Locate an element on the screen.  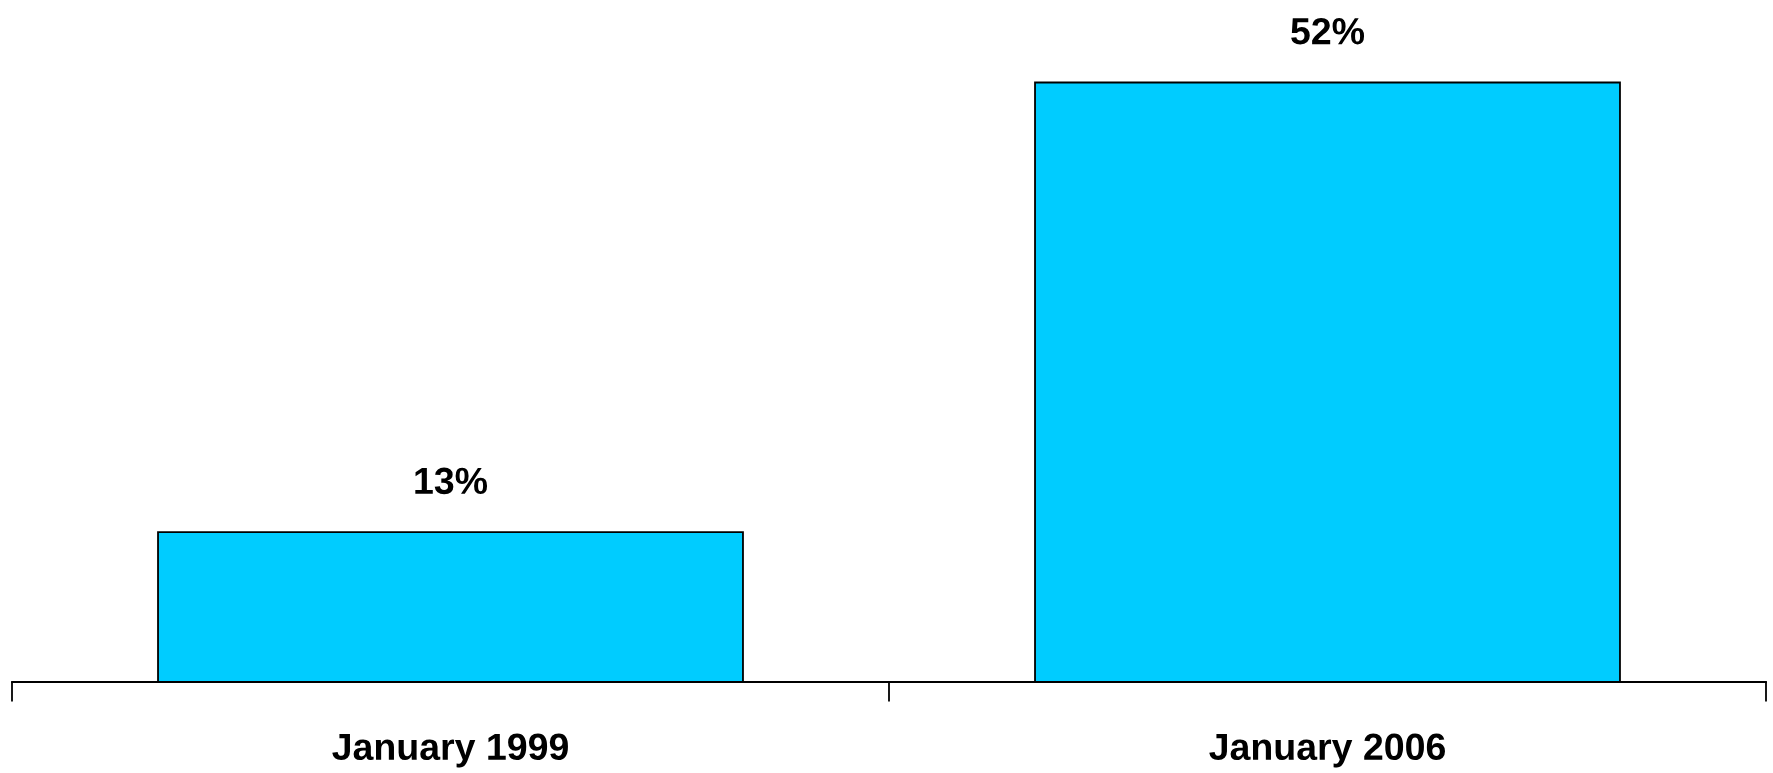
data-label: 52% is located at coordinates (1328, 31).